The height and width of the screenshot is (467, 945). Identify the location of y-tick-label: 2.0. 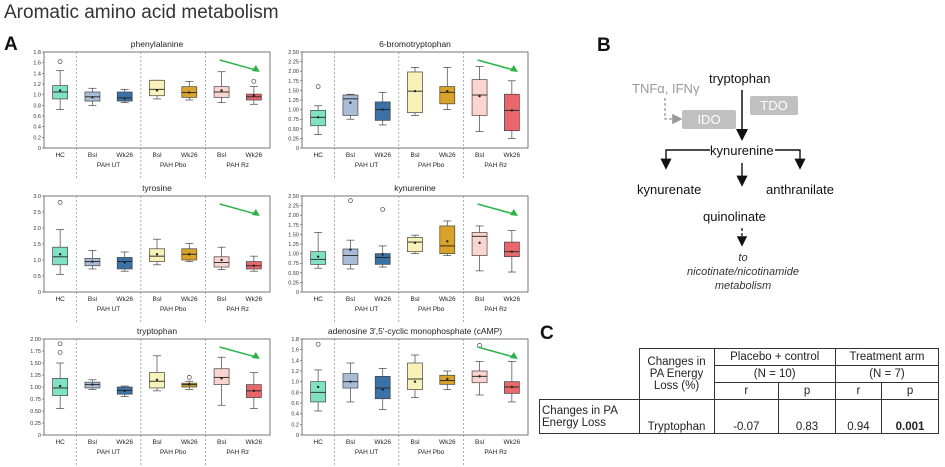
(37, 229).